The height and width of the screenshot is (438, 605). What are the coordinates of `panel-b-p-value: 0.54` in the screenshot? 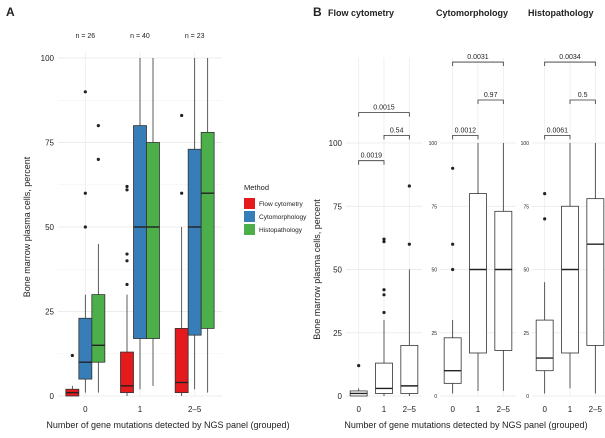 It's located at (397, 130).